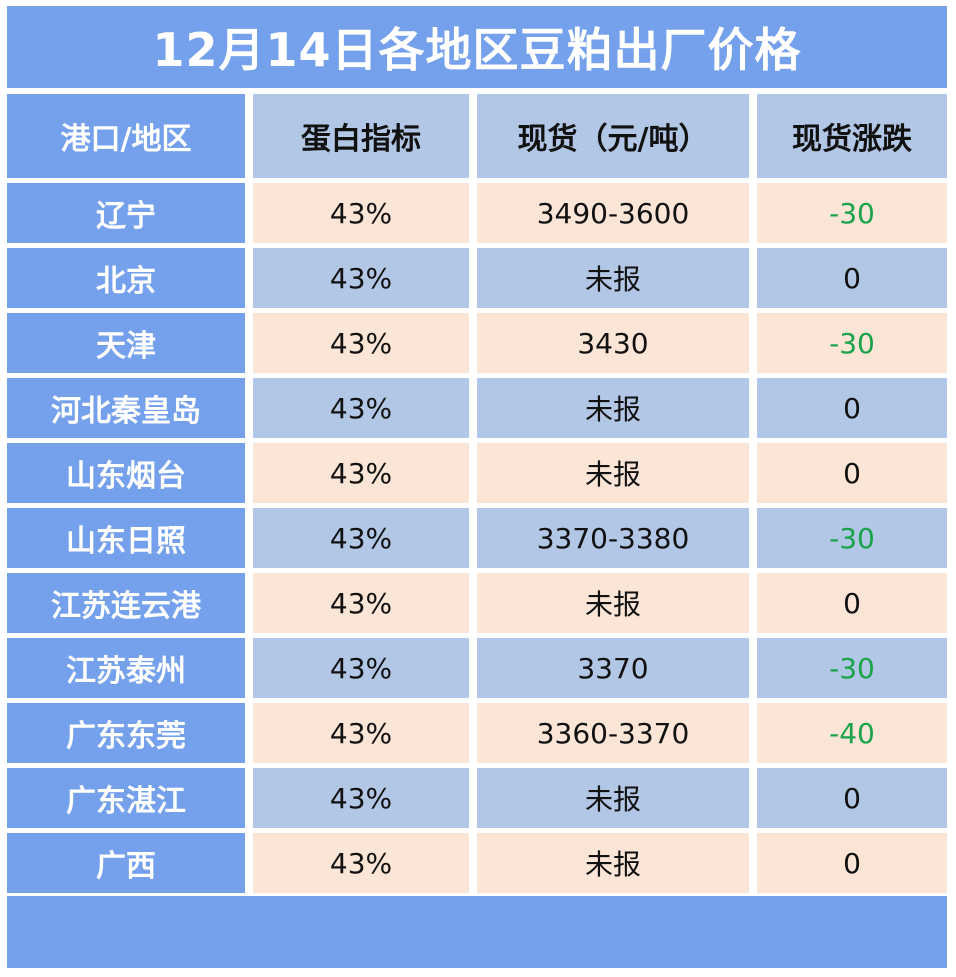  What do you see at coordinates (126, 408) in the screenshot?
I see `region-cell: 河北秦皇岛` at bounding box center [126, 408].